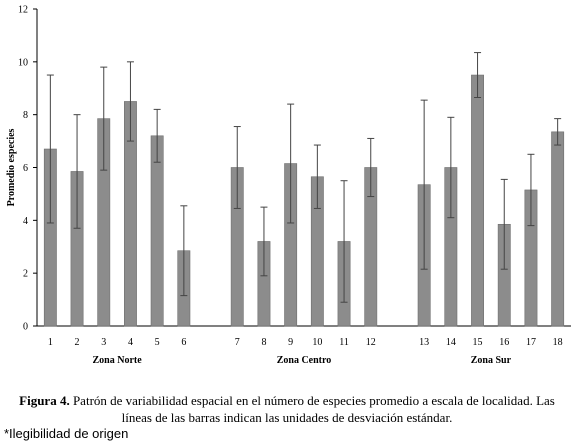 The image size is (574, 444). I want to click on y-tick-label: 10, so click(23, 62).